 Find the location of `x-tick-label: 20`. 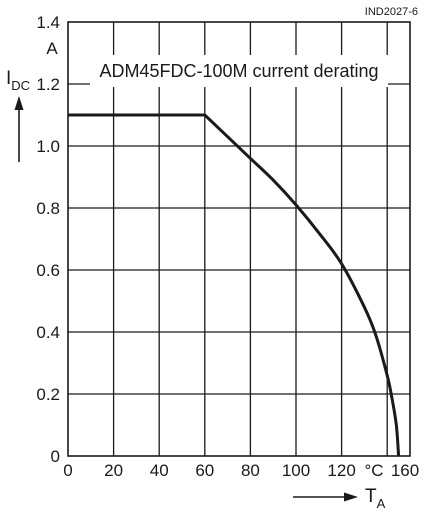

x-tick-label: 20 is located at coordinates (113, 470).